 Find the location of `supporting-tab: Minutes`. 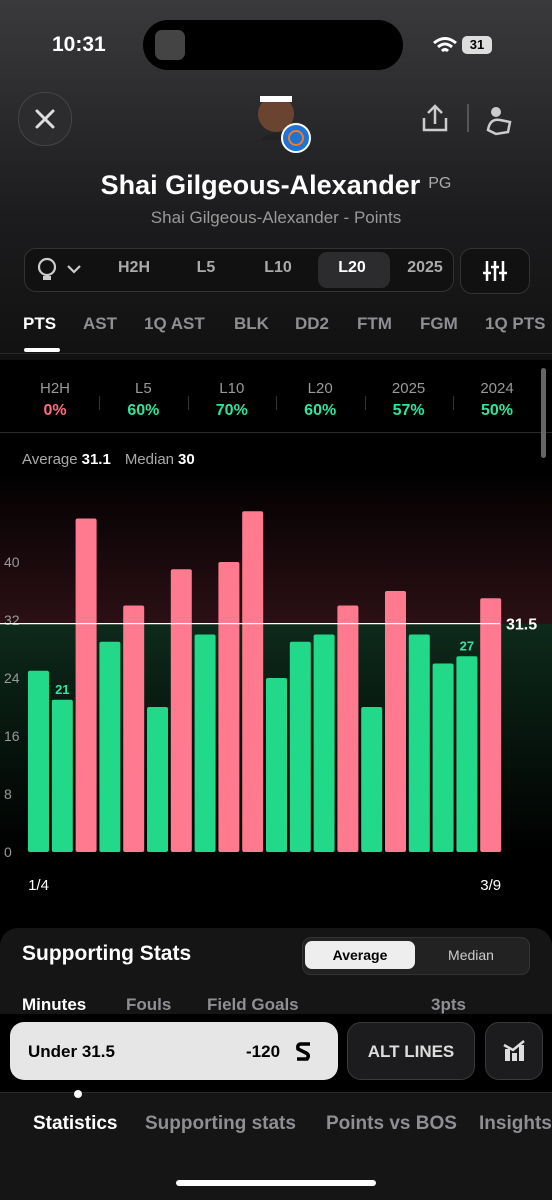

supporting-tab: Minutes is located at coordinates (54, 1004).